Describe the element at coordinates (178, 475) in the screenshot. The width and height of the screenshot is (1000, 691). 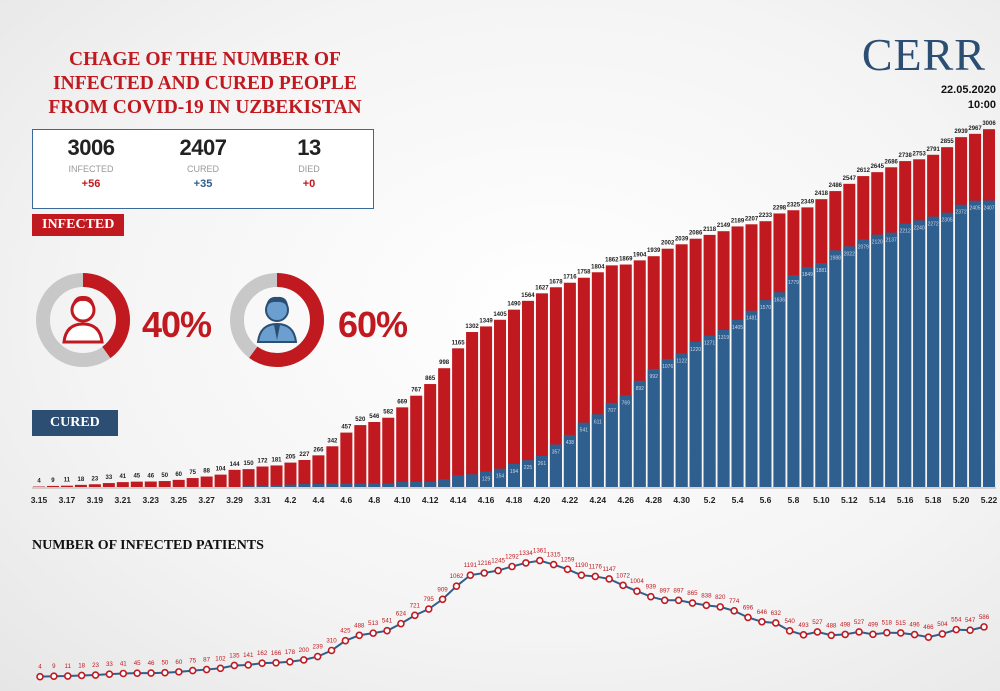
I see `bar-infected-label: 60` at that location.